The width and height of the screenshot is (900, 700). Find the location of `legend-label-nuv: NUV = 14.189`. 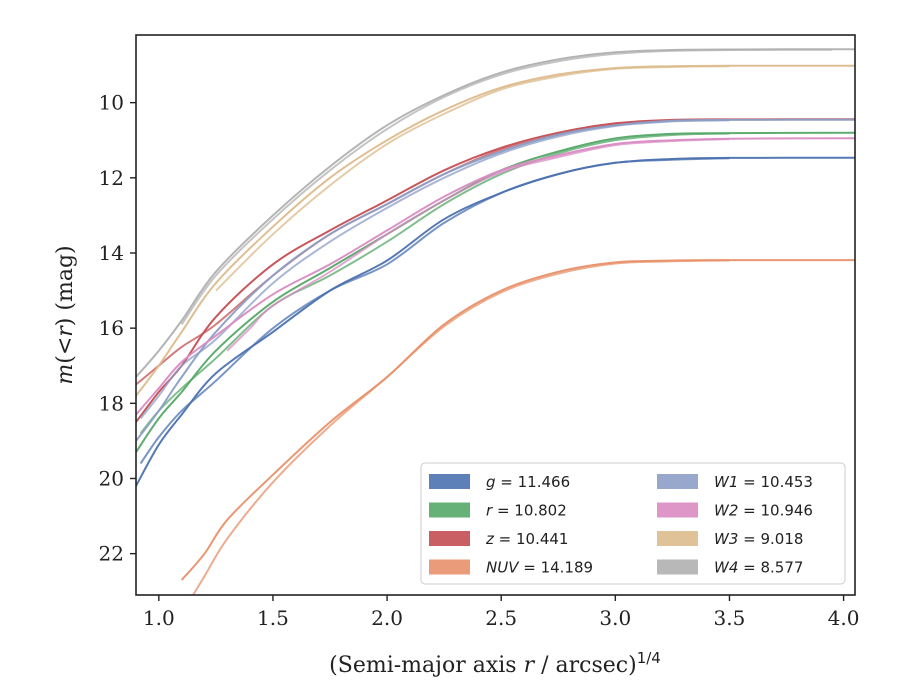

legend-label-nuv: NUV = 14.189 is located at coordinates (539, 568).